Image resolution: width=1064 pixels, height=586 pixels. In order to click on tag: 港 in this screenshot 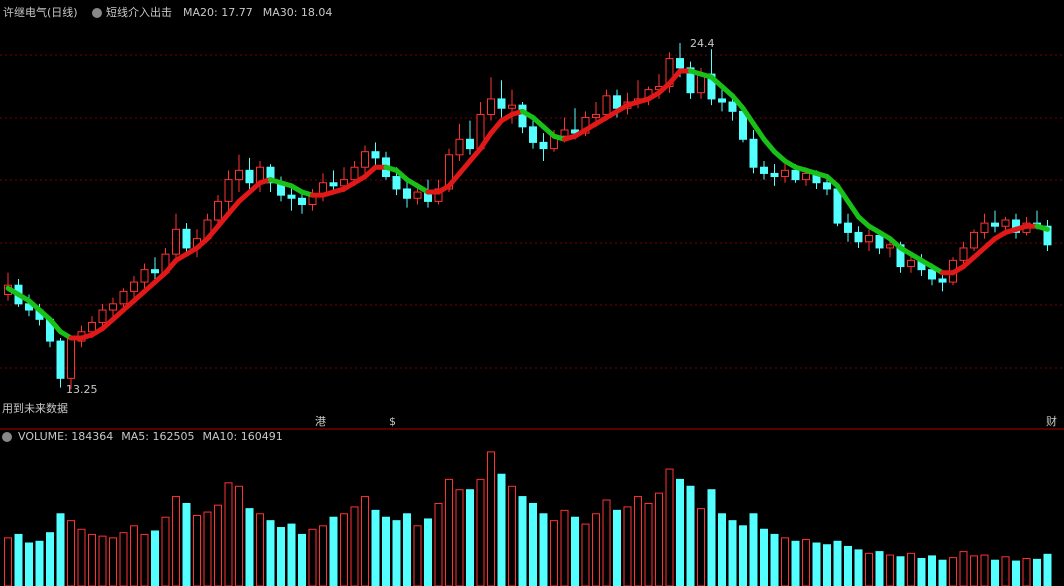, I will do `click(320, 421)`.